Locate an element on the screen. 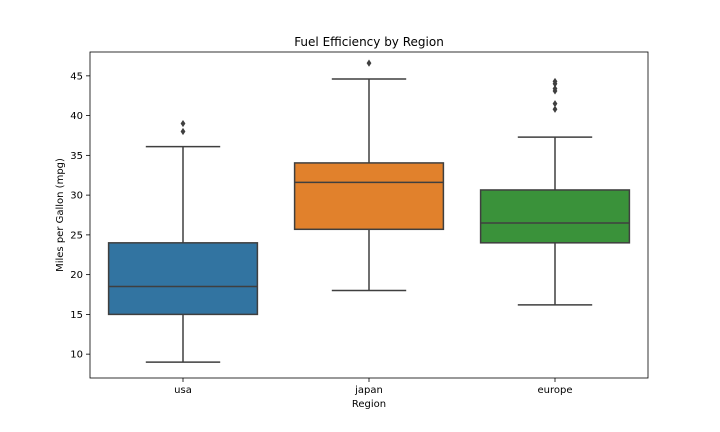 The width and height of the screenshot is (720, 432). x-axis-label: Region is located at coordinates (369, 404).